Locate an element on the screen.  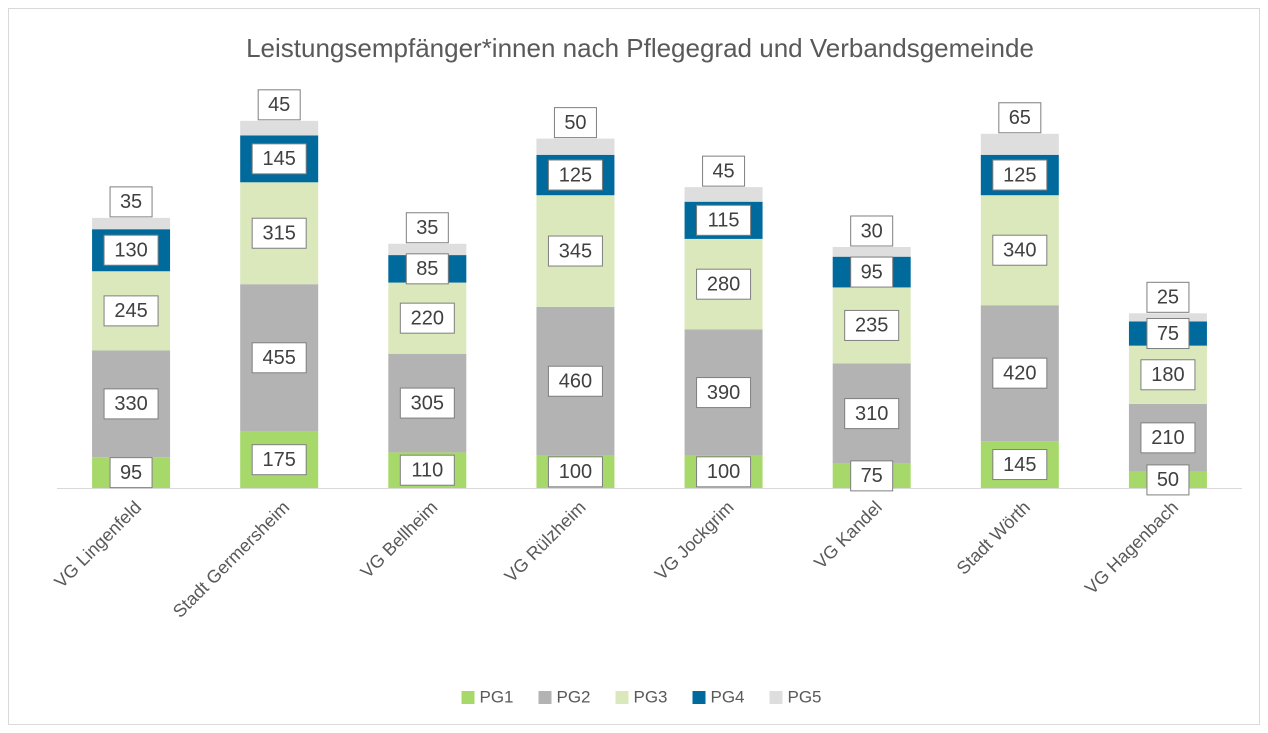
data-label: 210 is located at coordinates (1167, 438).